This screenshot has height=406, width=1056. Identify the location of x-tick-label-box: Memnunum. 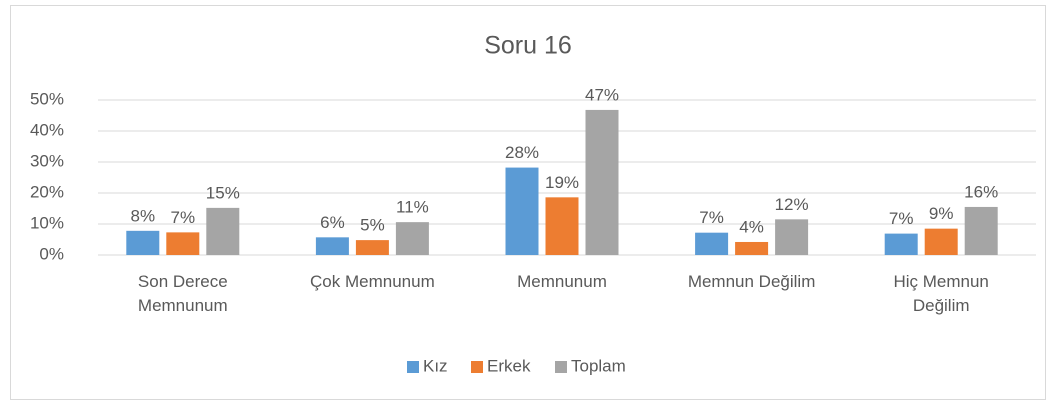
(562, 281).